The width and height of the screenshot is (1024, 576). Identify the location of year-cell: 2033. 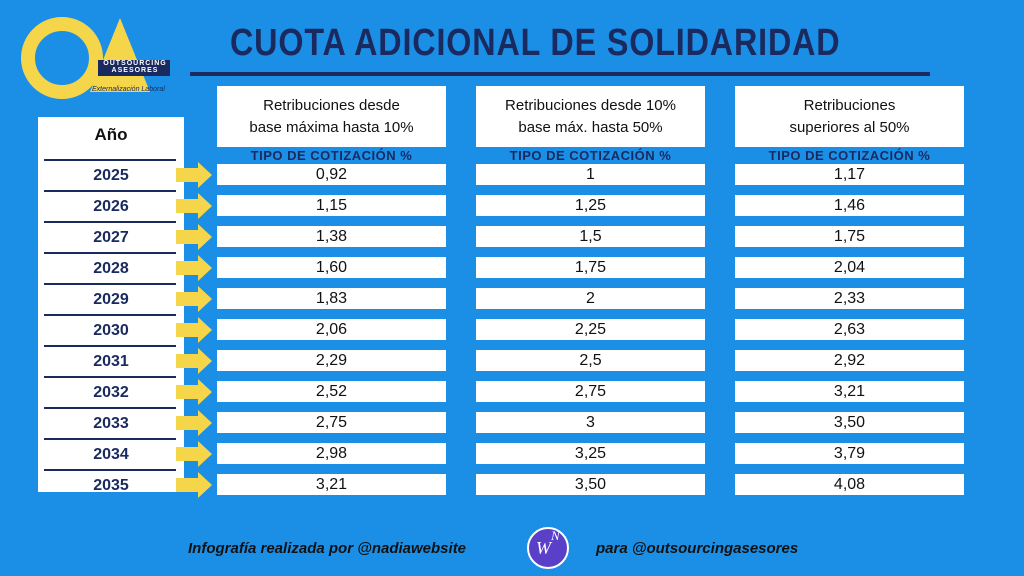
(111, 423).